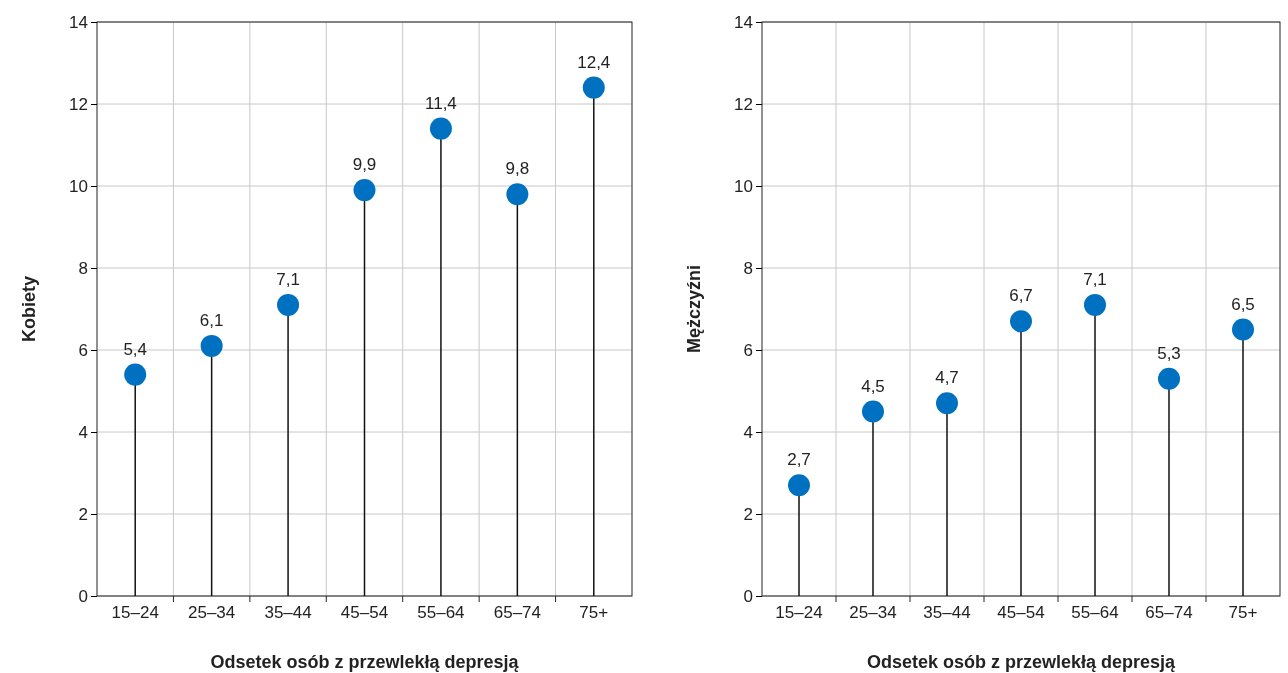  Describe the element at coordinates (29, 309) in the screenshot. I see `y-axis-title: Kobiety` at that location.